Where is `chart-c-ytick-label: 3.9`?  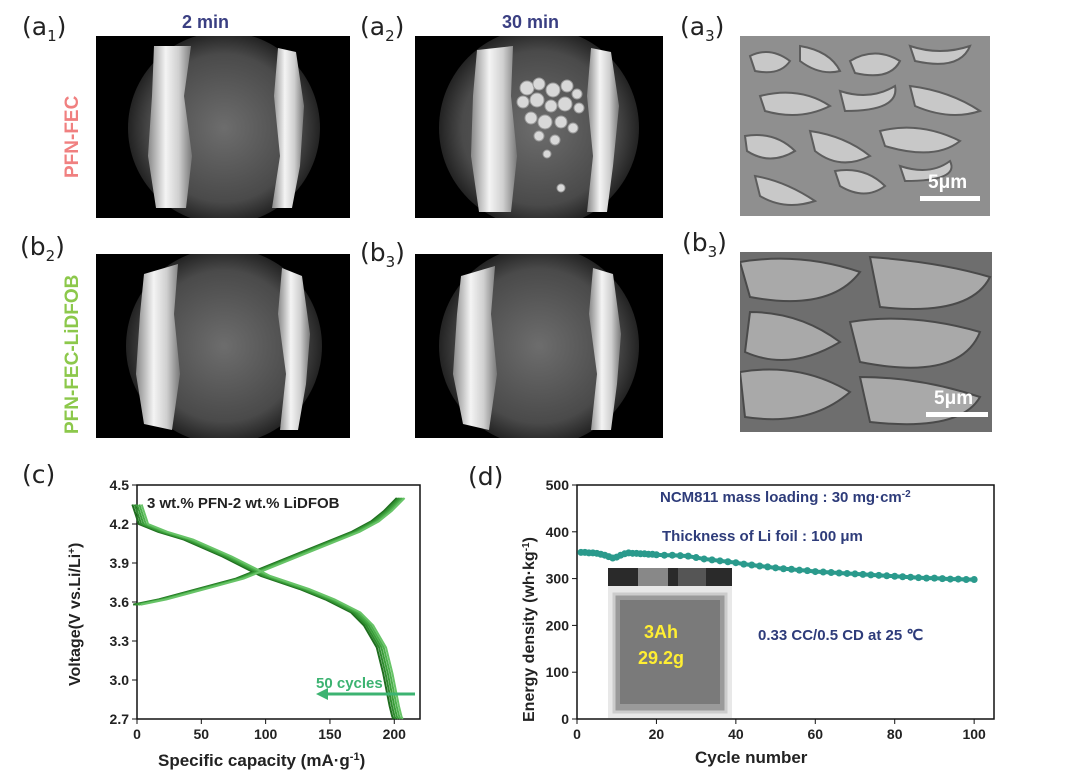 chart-c-ytick-label: 3.9 is located at coordinates (120, 563).